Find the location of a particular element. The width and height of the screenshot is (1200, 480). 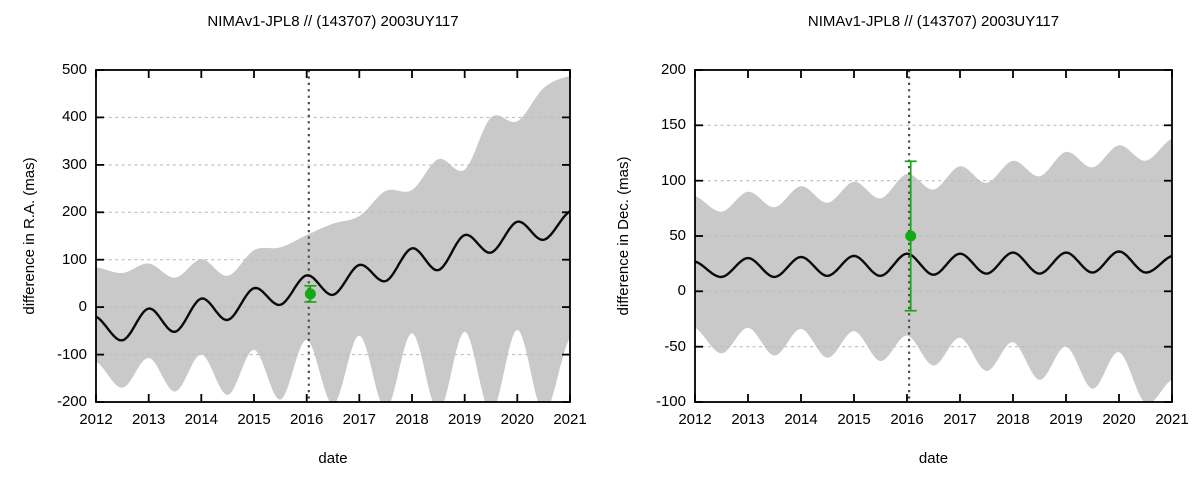

y-tick-label: 50 is located at coordinates (677, 235).